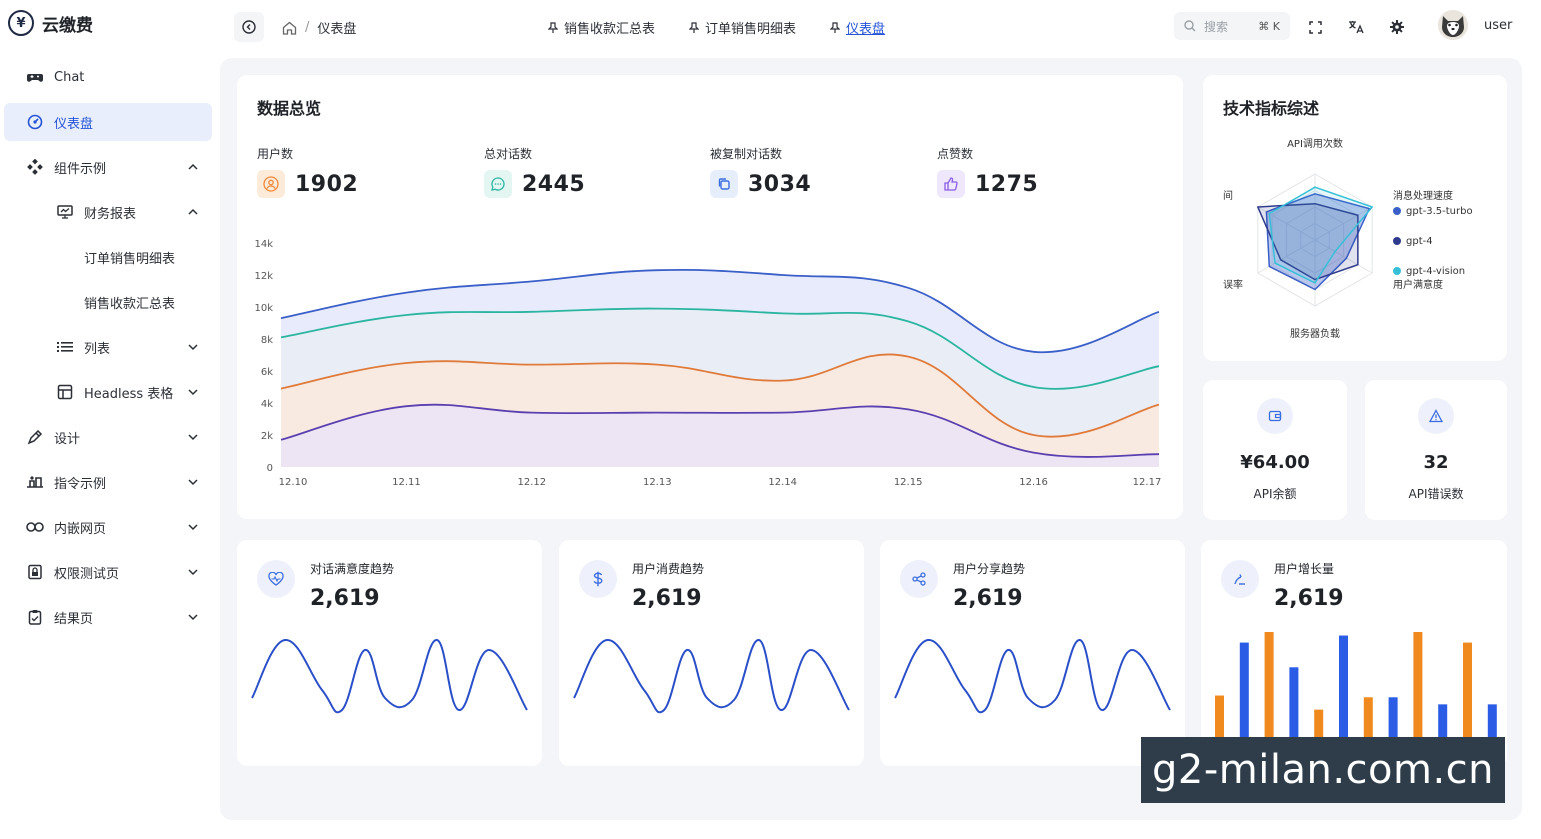 The width and height of the screenshot is (1541, 839). Describe the element at coordinates (108, 77) in the screenshot. I see `sidebar-item-chat: Chat` at that location.